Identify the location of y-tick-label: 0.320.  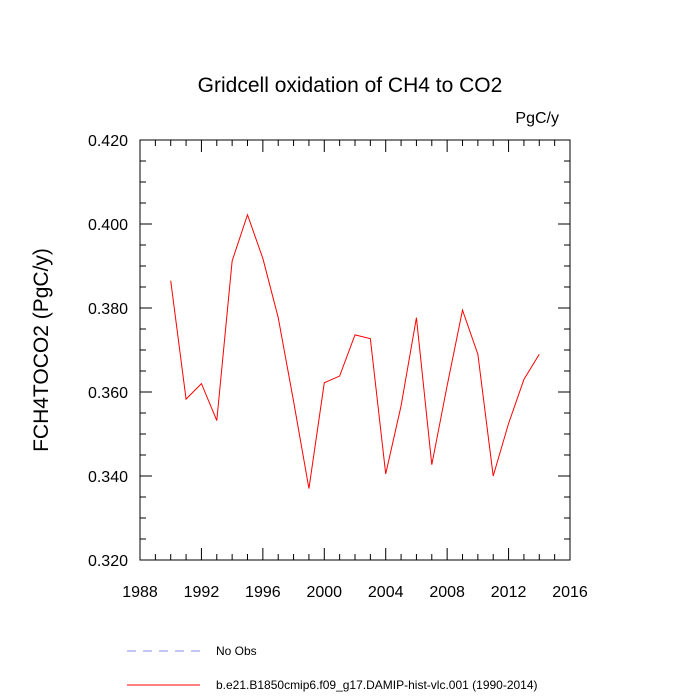
(108, 561).